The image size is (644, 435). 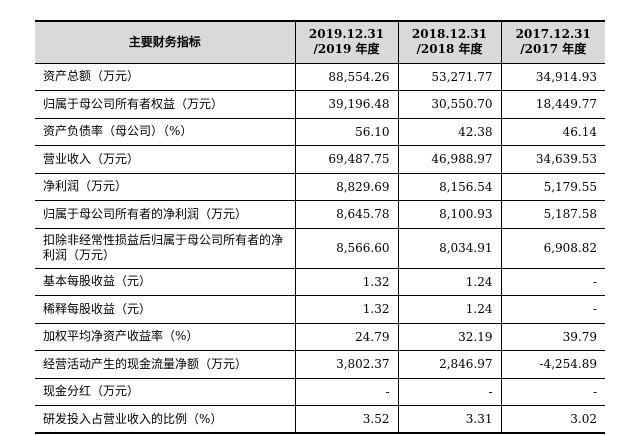 What do you see at coordinates (346, 214) in the screenshot?
I see `row-value: 8,645.78` at bounding box center [346, 214].